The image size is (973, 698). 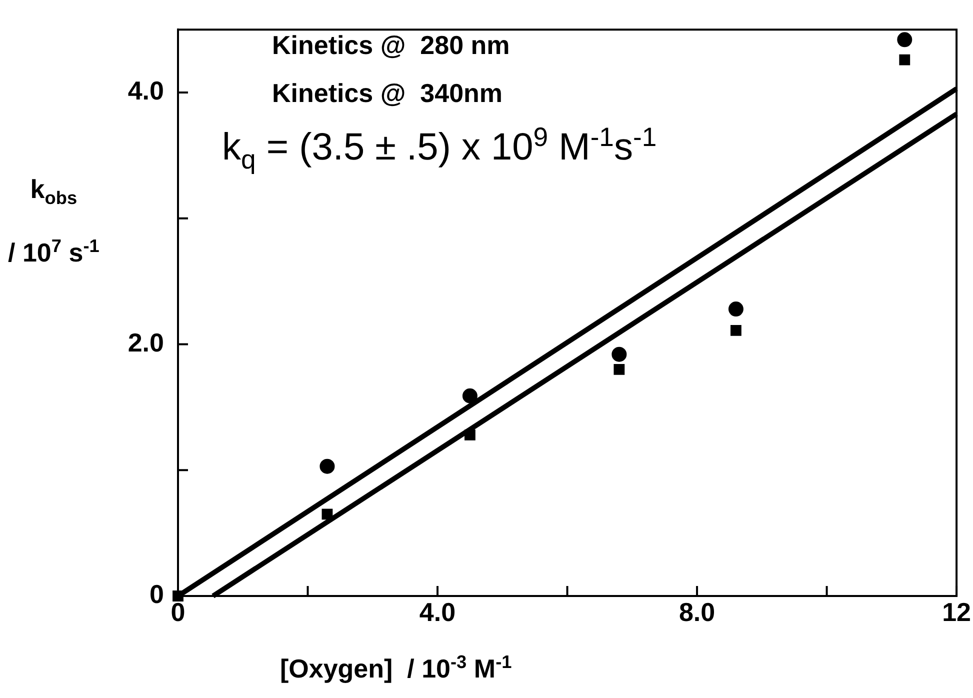 I want to click on x-axis-title: [Oxygen] / 10$^{-3}$ M$^{-1}$, so click(x=396, y=668).